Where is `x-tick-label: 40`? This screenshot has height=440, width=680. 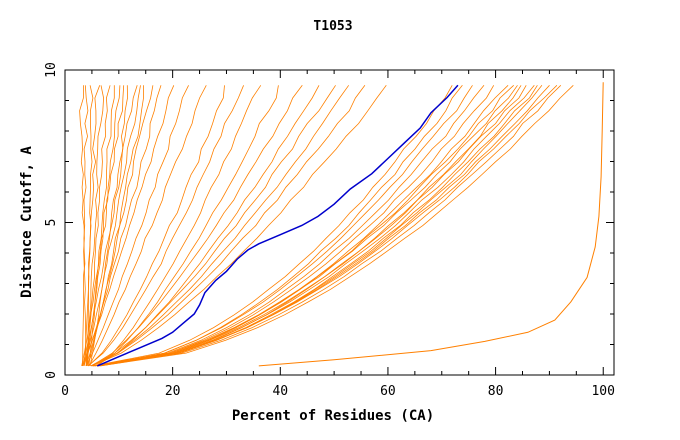 x-tick-label: 40 is located at coordinates (280, 391).